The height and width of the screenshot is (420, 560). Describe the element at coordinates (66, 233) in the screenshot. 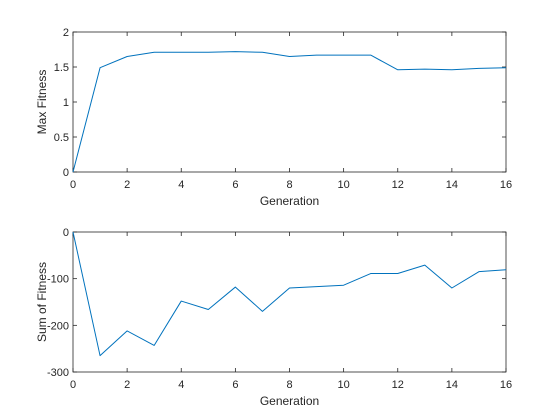

I see `sum-fitness-ytick-label: 0` at that location.